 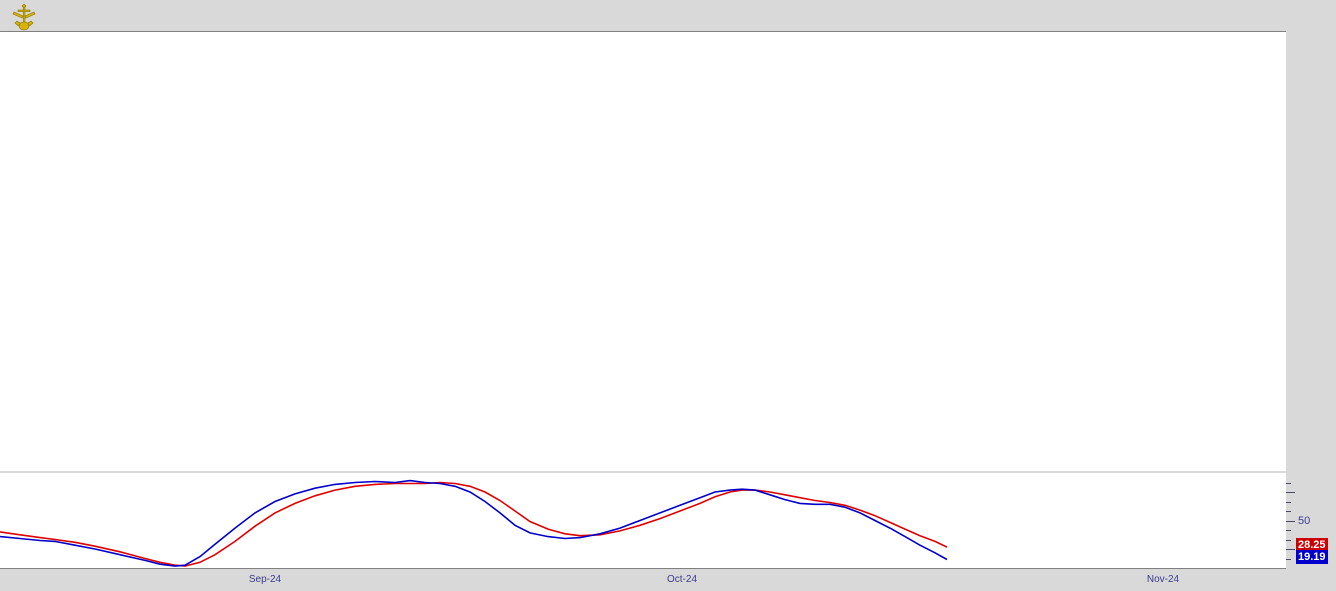 I want to click on price-axis, so click(x=1311, y=251).